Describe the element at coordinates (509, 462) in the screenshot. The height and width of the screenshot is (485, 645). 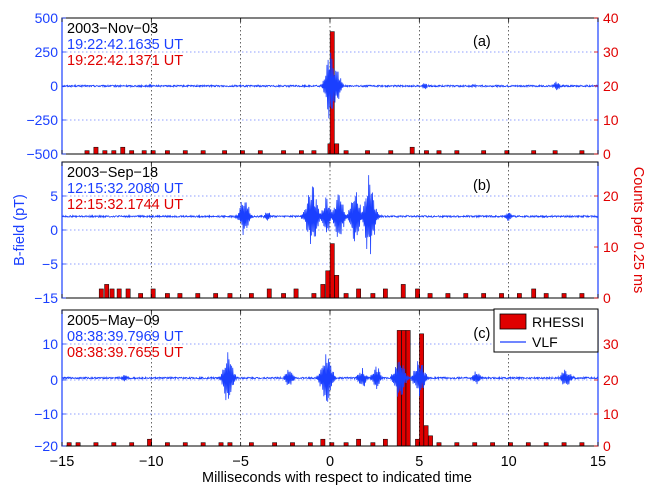
I see `x-tick-label: 10` at that location.